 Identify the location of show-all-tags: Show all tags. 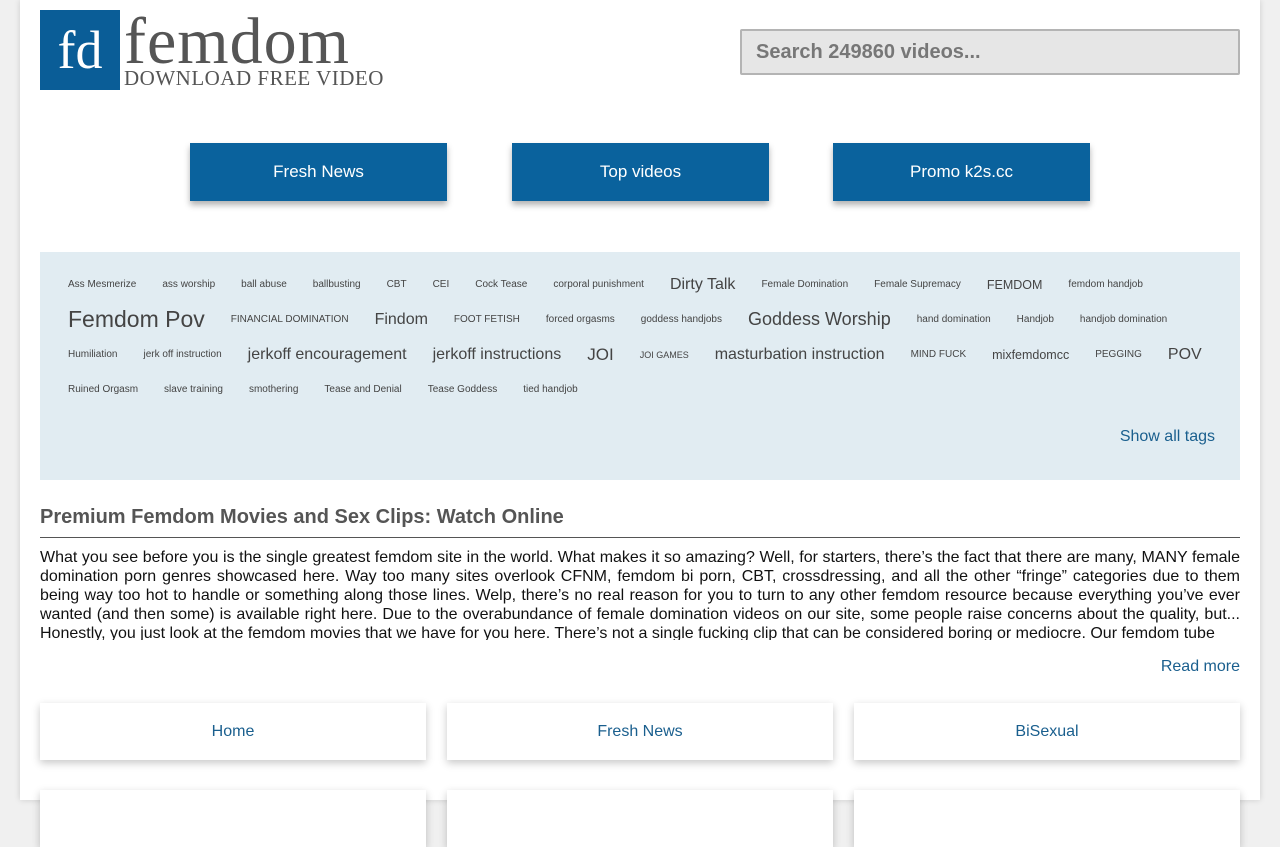
(1167, 436).